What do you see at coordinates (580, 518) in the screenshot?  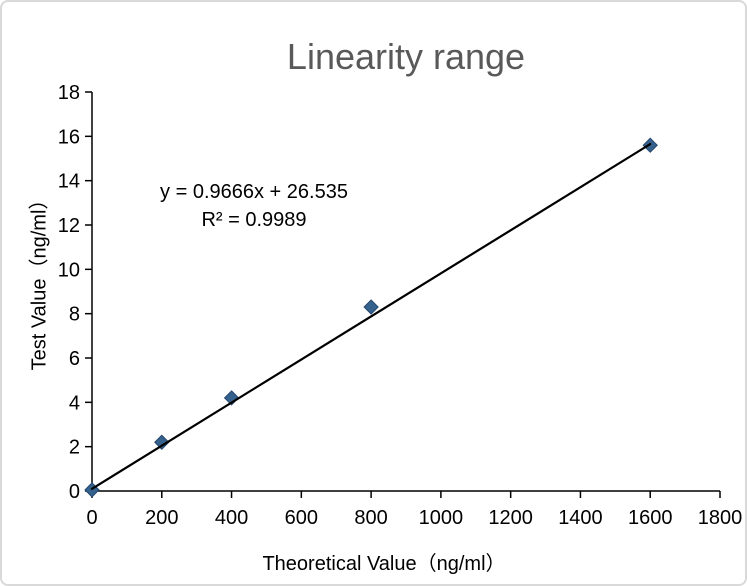 I see `x-tick-label: 1400` at bounding box center [580, 518].